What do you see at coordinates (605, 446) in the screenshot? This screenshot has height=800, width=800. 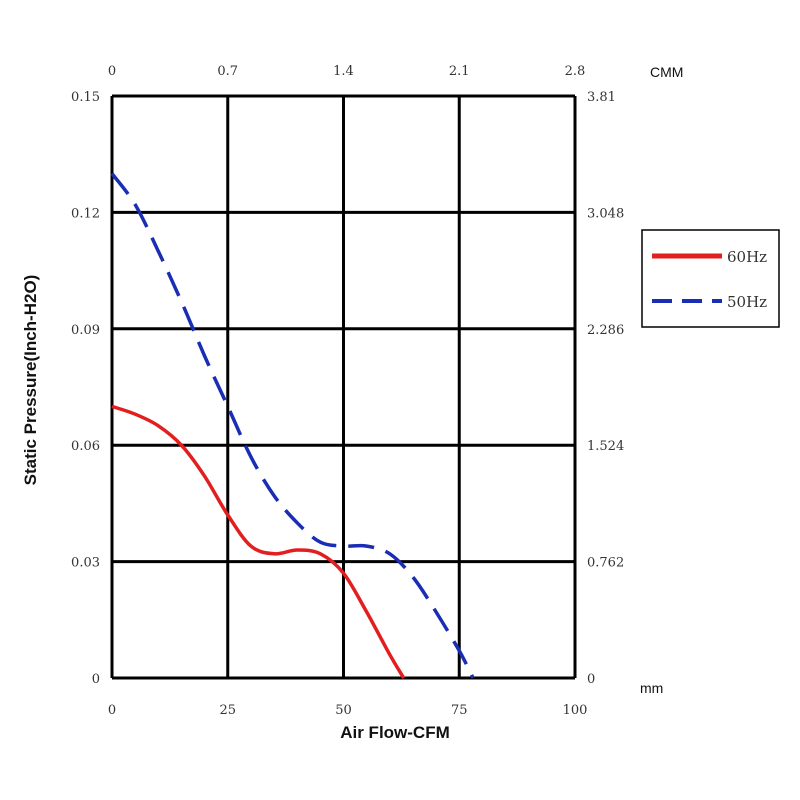 I see `right-y-tick-label: 1.524` at bounding box center [605, 446].